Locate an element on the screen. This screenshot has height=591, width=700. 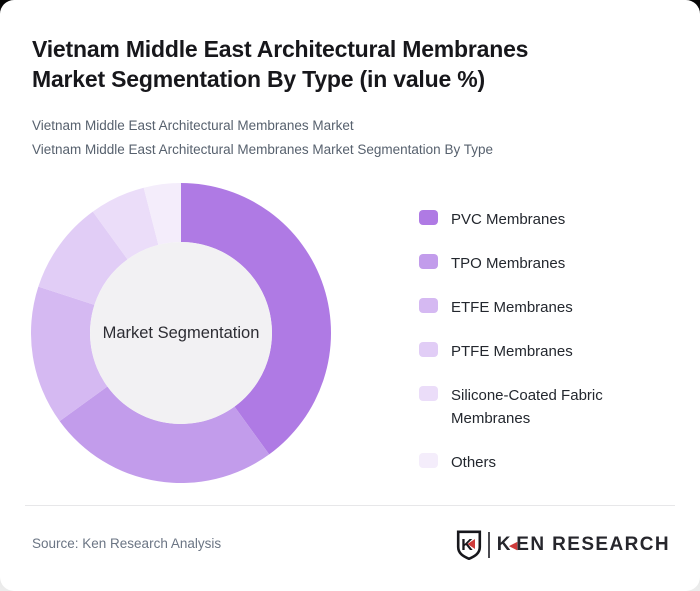
legend-label: ETFE Membranes is located at coordinates (512, 307).